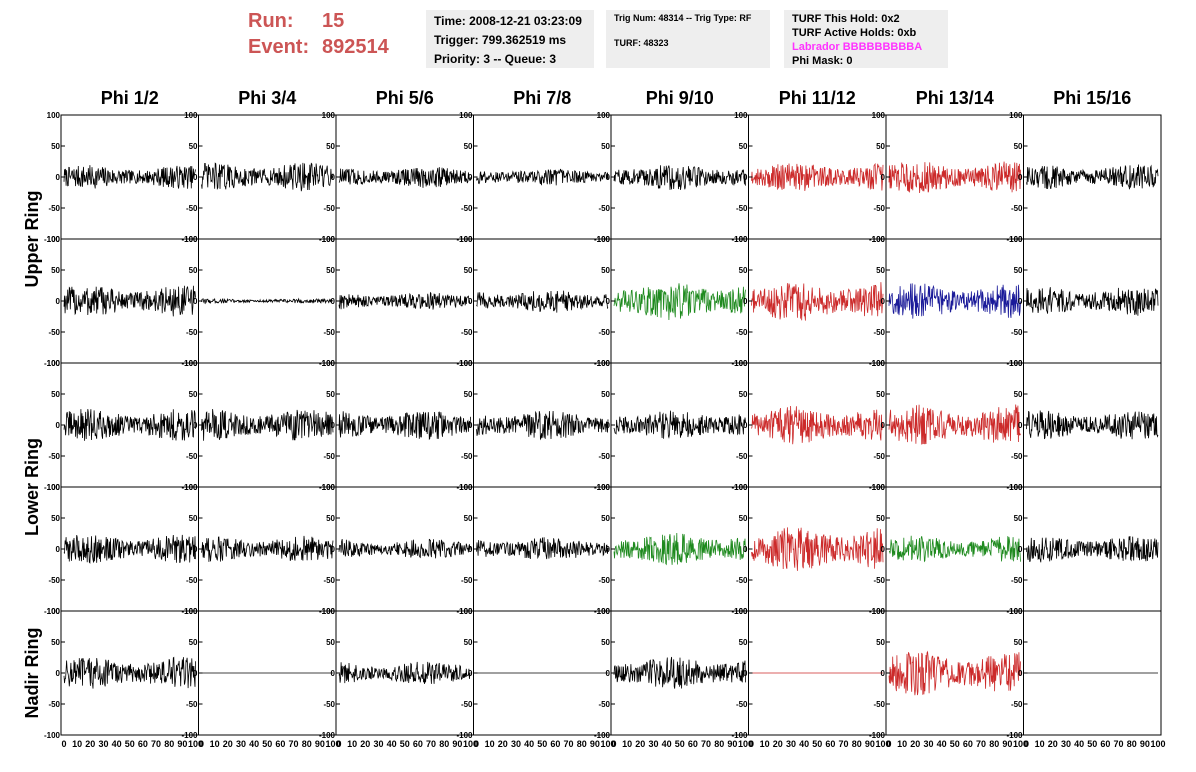 The height and width of the screenshot is (772, 1196). Describe the element at coordinates (333, 47) in the screenshot. I see `event-row: Event: 892514` at that location.